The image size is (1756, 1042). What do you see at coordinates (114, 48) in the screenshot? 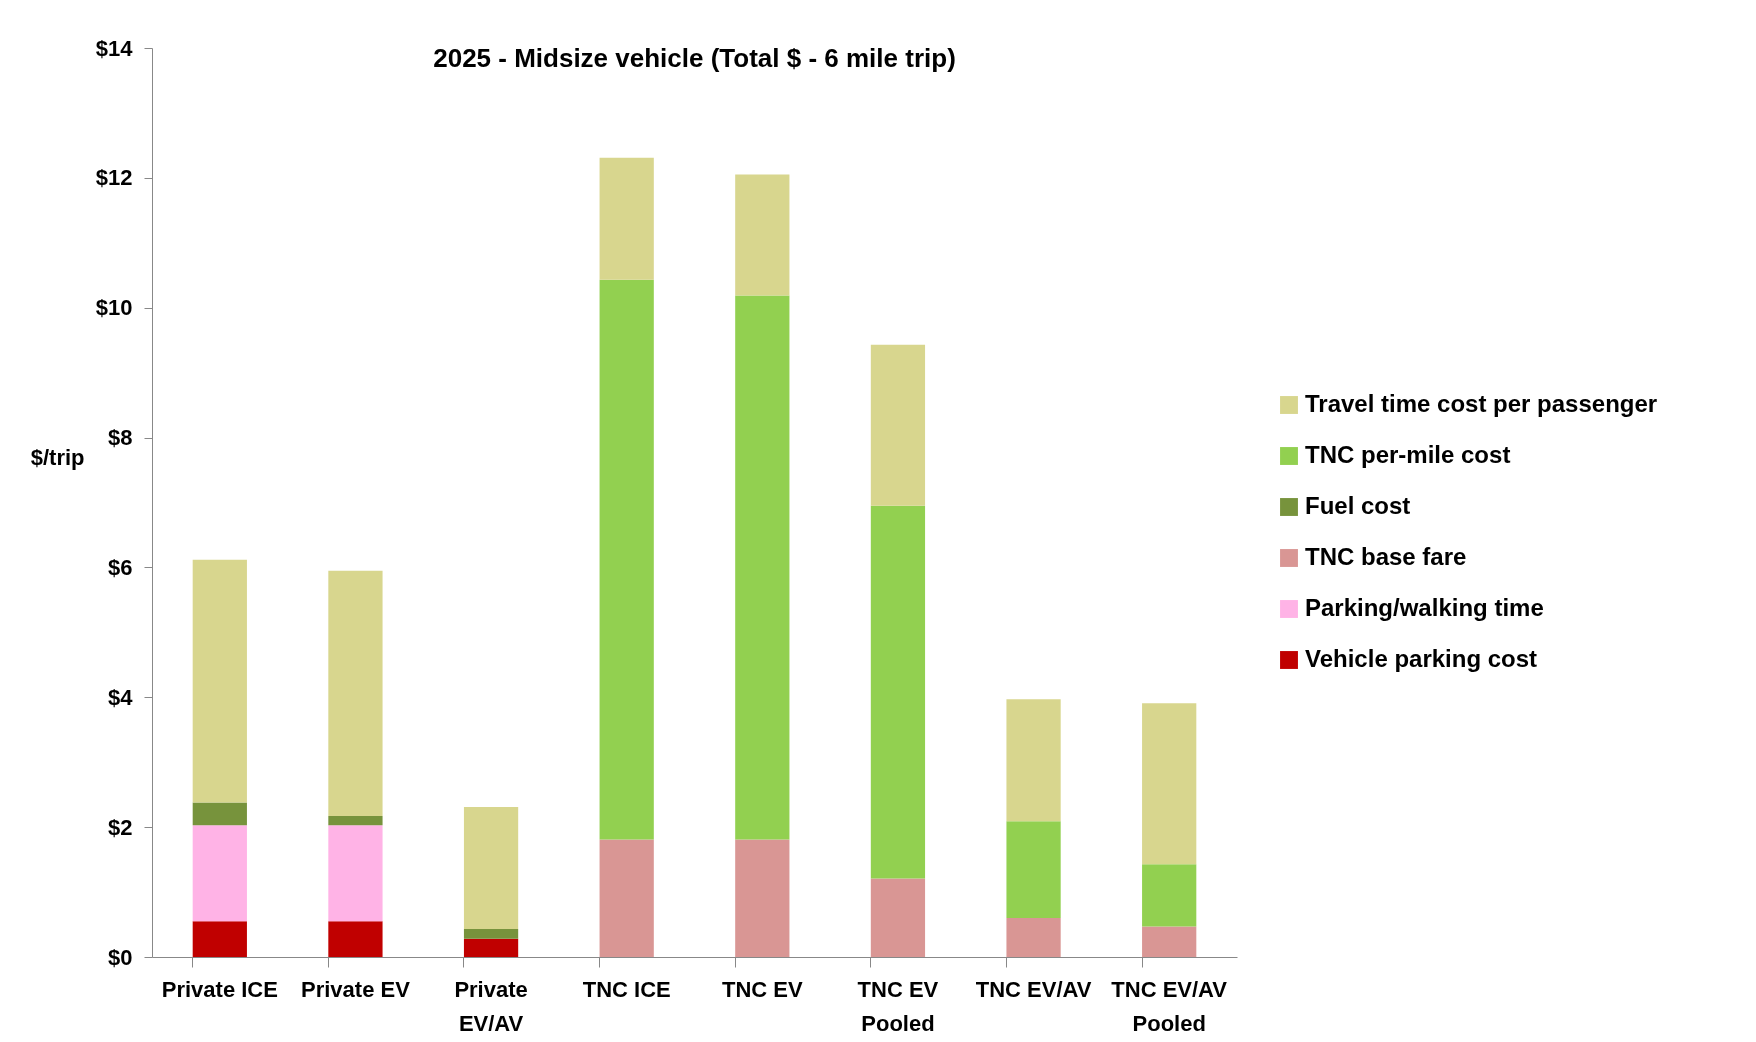
I see `y-tick-label: $14` at bounding box center [114, 48].